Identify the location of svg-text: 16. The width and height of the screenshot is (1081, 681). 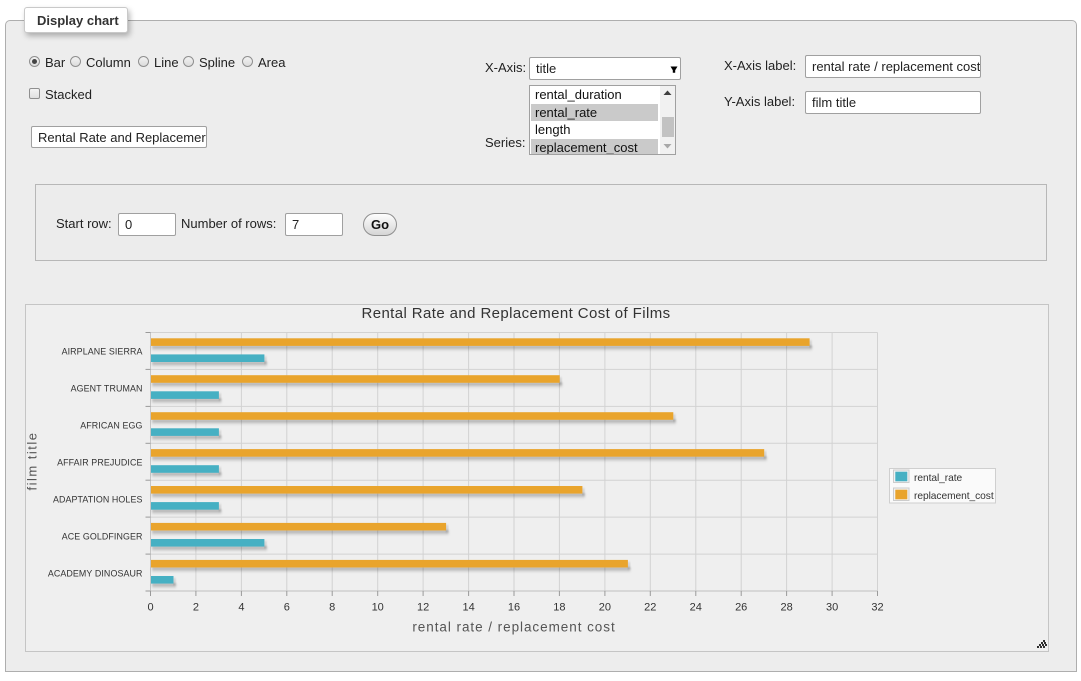
(514, 608).